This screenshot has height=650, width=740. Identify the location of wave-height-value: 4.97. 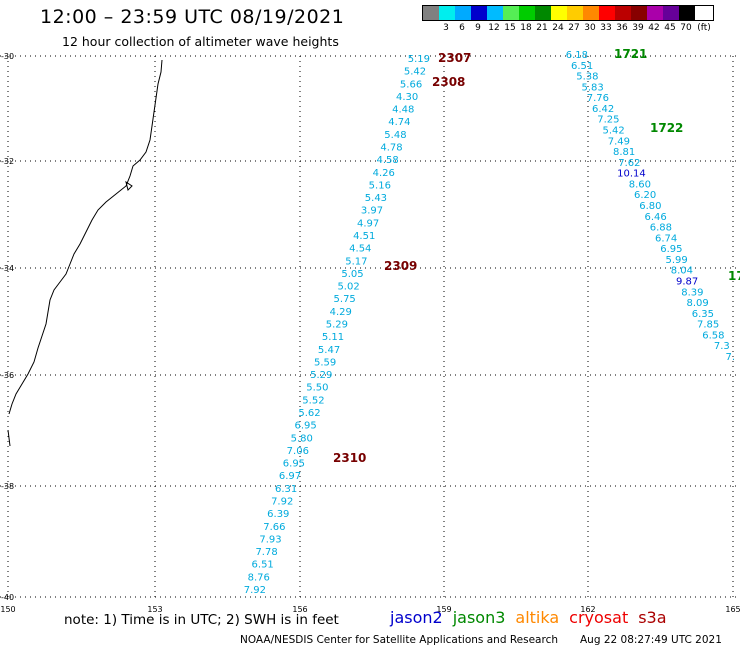
(368, 223).